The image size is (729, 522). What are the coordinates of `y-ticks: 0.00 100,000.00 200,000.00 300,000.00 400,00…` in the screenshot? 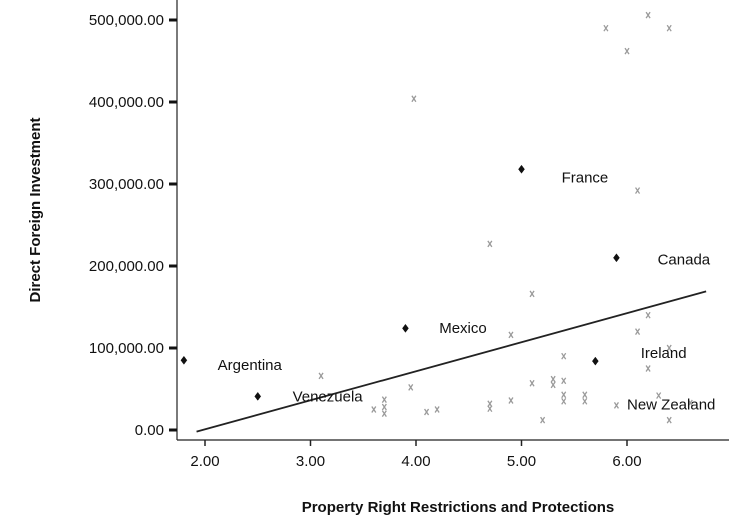 It's located at (133, 225).